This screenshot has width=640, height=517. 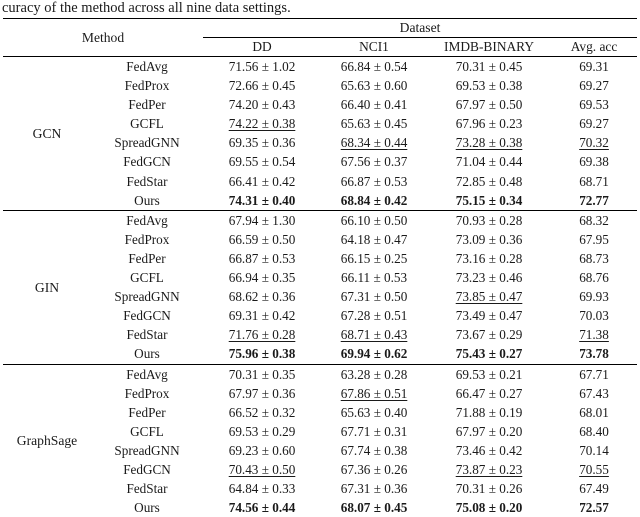 I want to click on column-header-dd: DD, so click(x=262, y=47).